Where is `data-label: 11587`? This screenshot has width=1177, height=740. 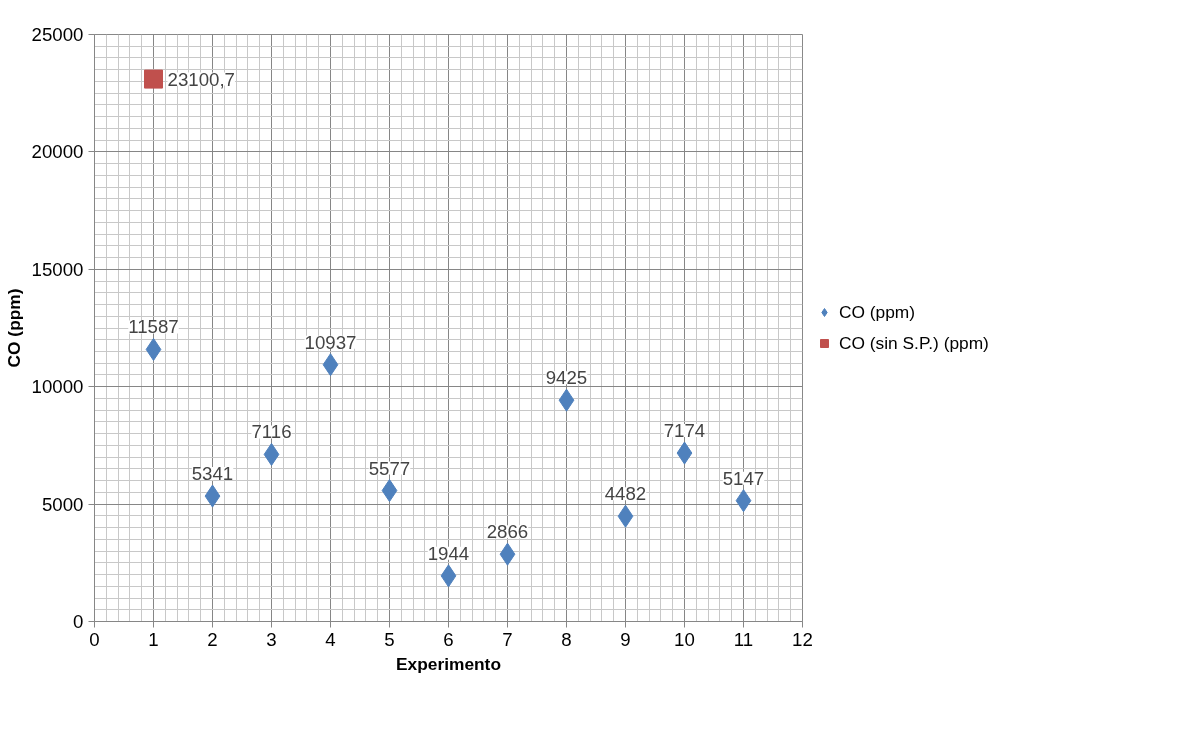
data-label: 11587 is located at coordinates (153, 327).